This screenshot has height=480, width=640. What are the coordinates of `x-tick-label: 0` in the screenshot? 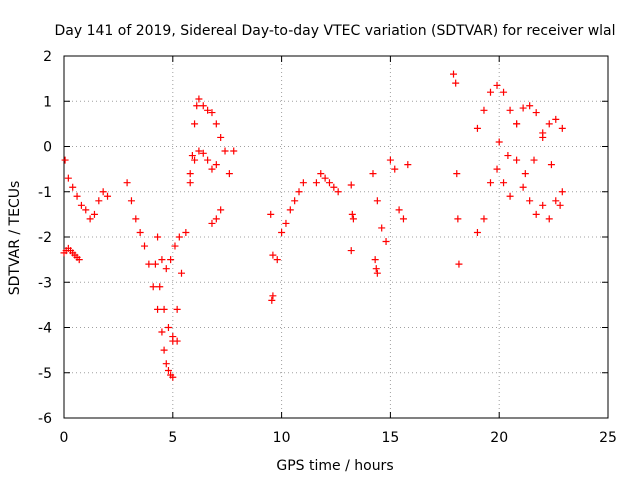 It's located at (64, 438).